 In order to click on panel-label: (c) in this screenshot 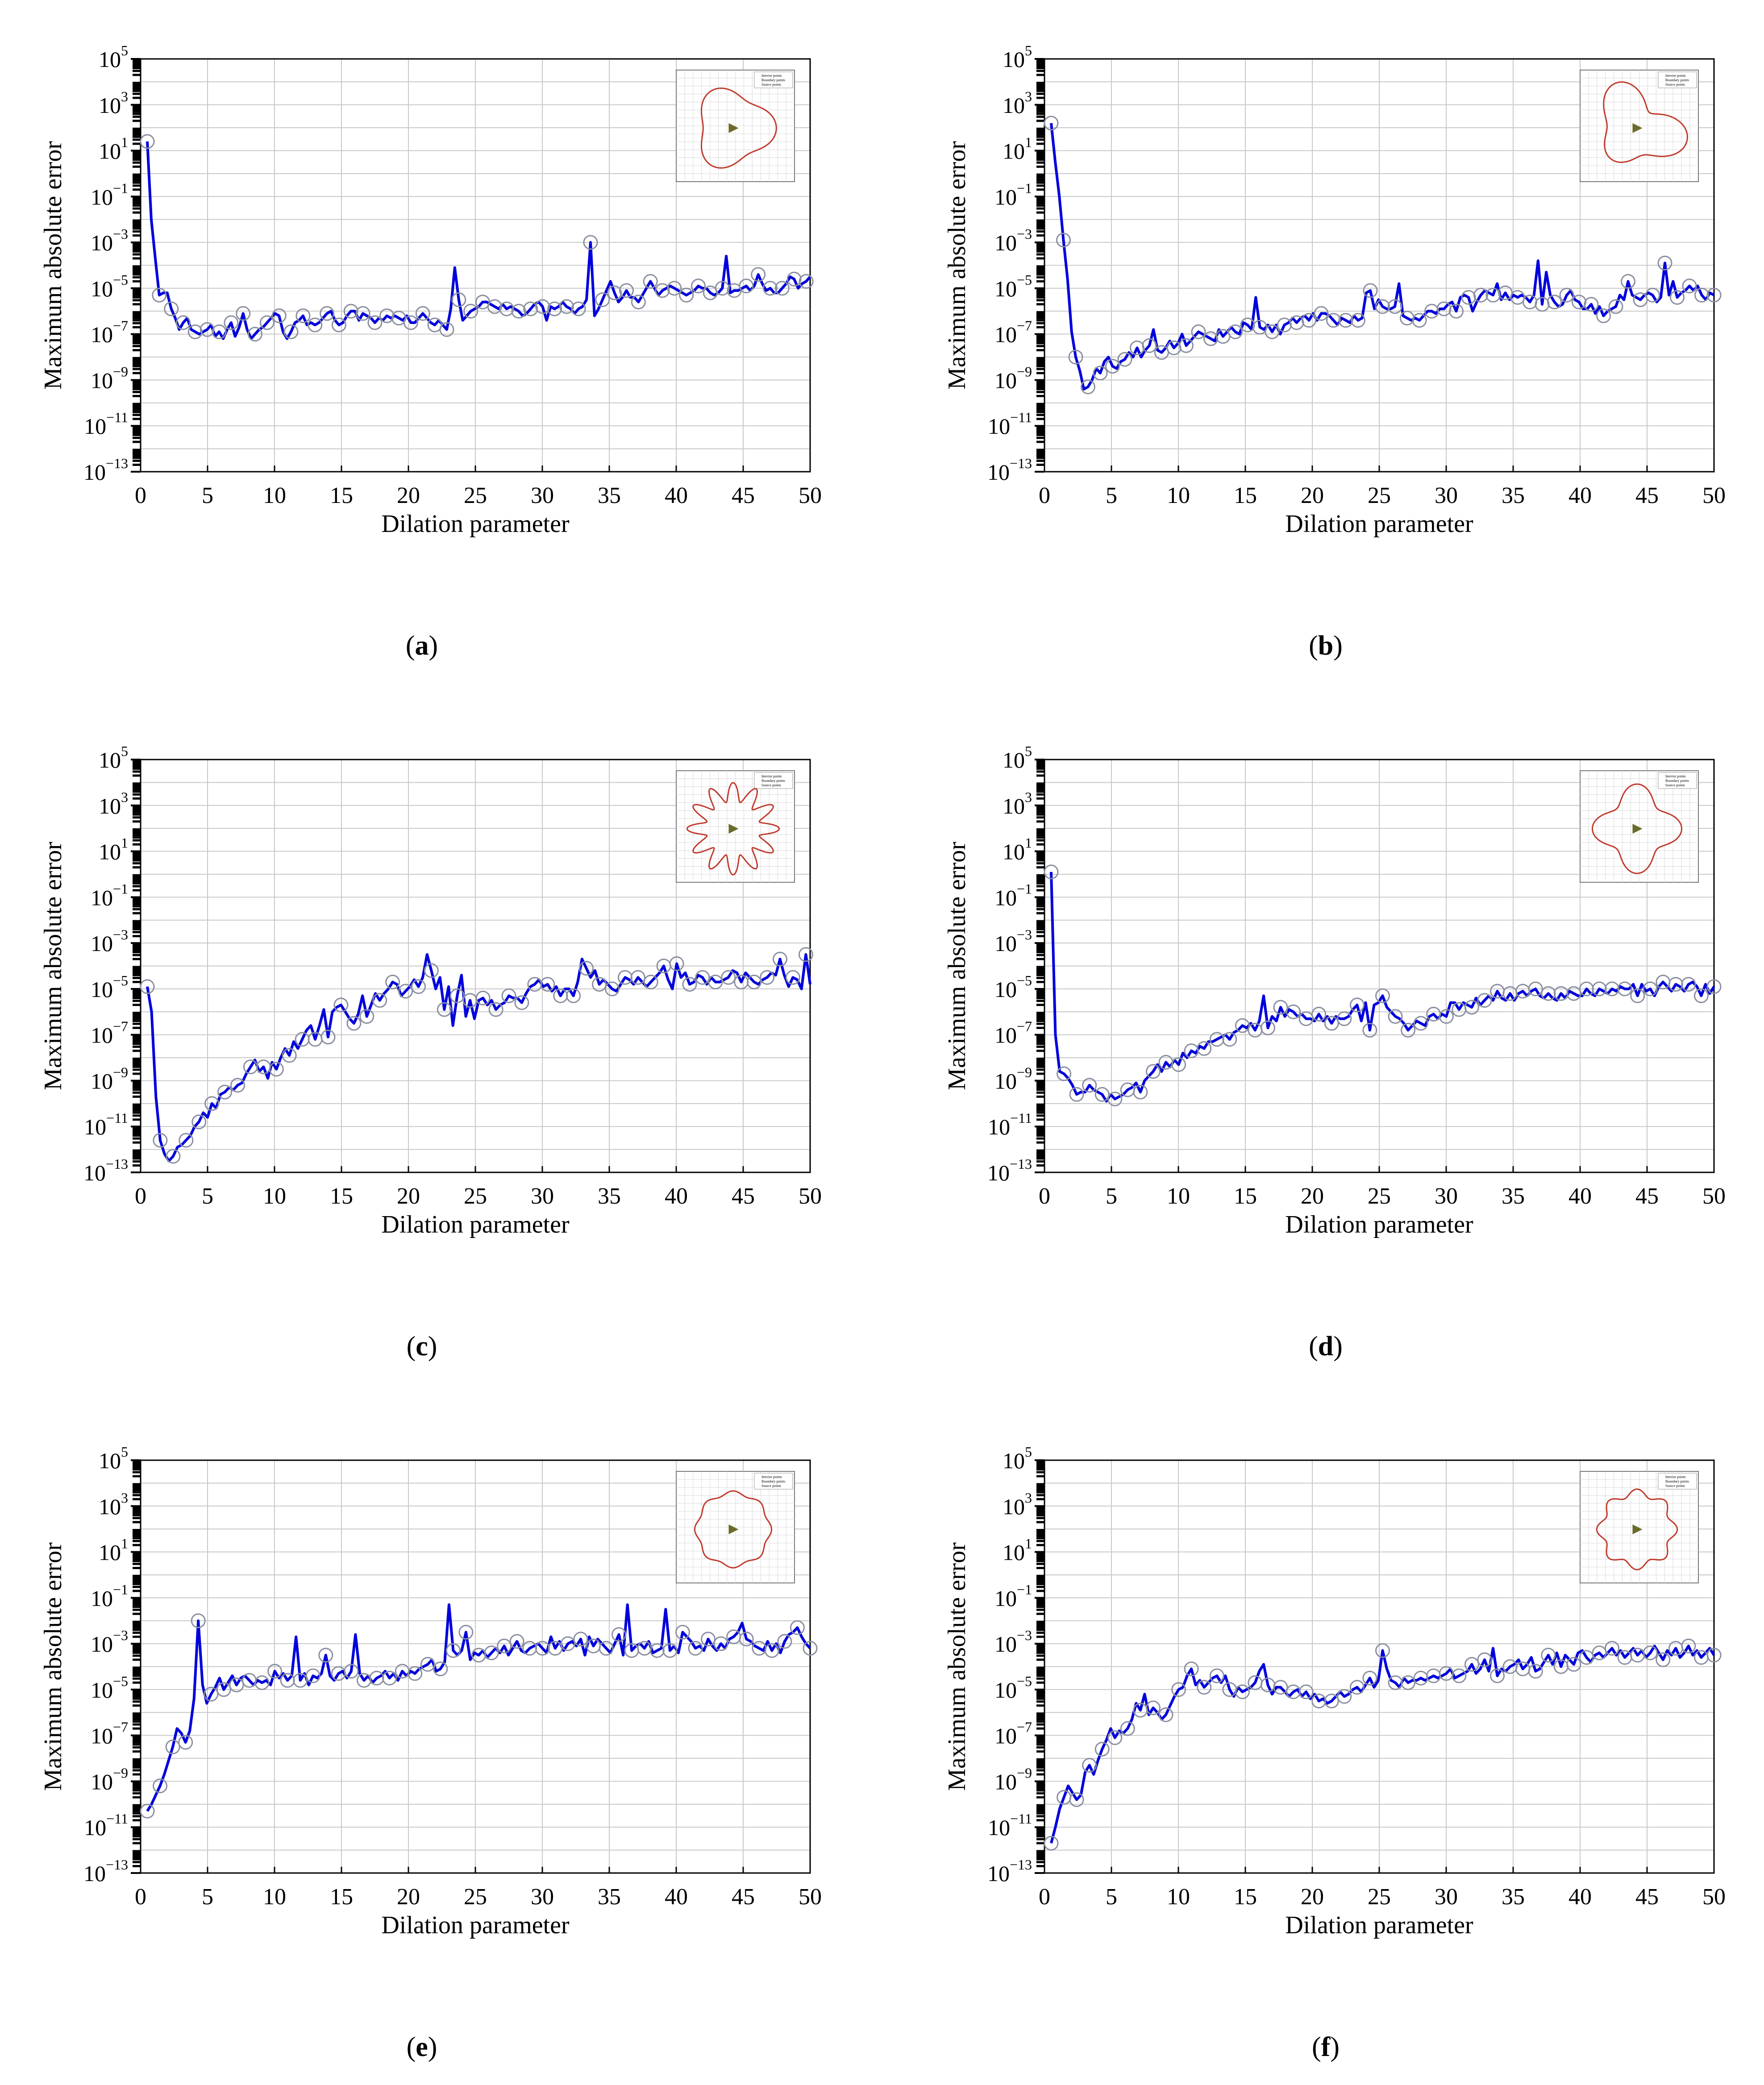, I will do `click(422, 1346)`.